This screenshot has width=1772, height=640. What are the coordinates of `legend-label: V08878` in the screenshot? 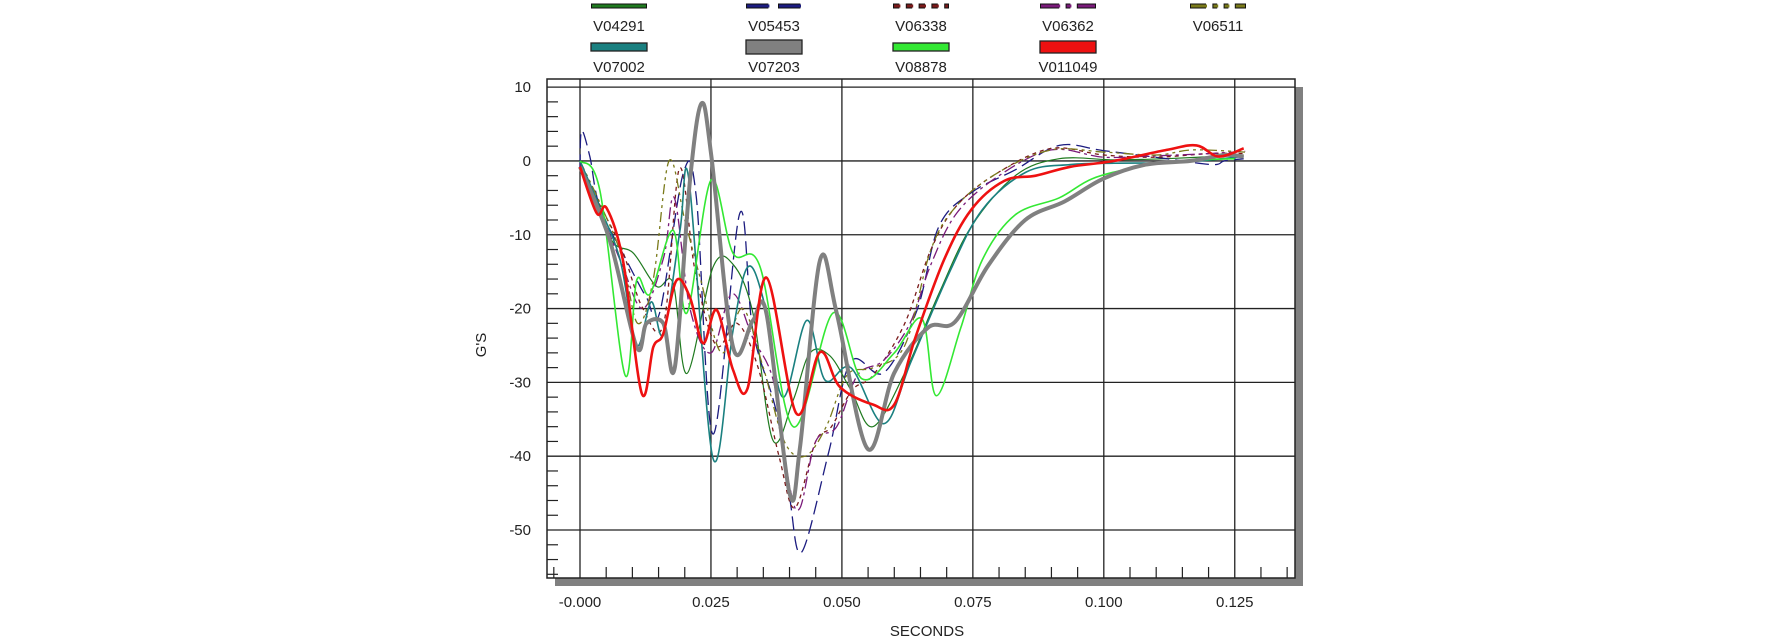 It's located at (921, 67).